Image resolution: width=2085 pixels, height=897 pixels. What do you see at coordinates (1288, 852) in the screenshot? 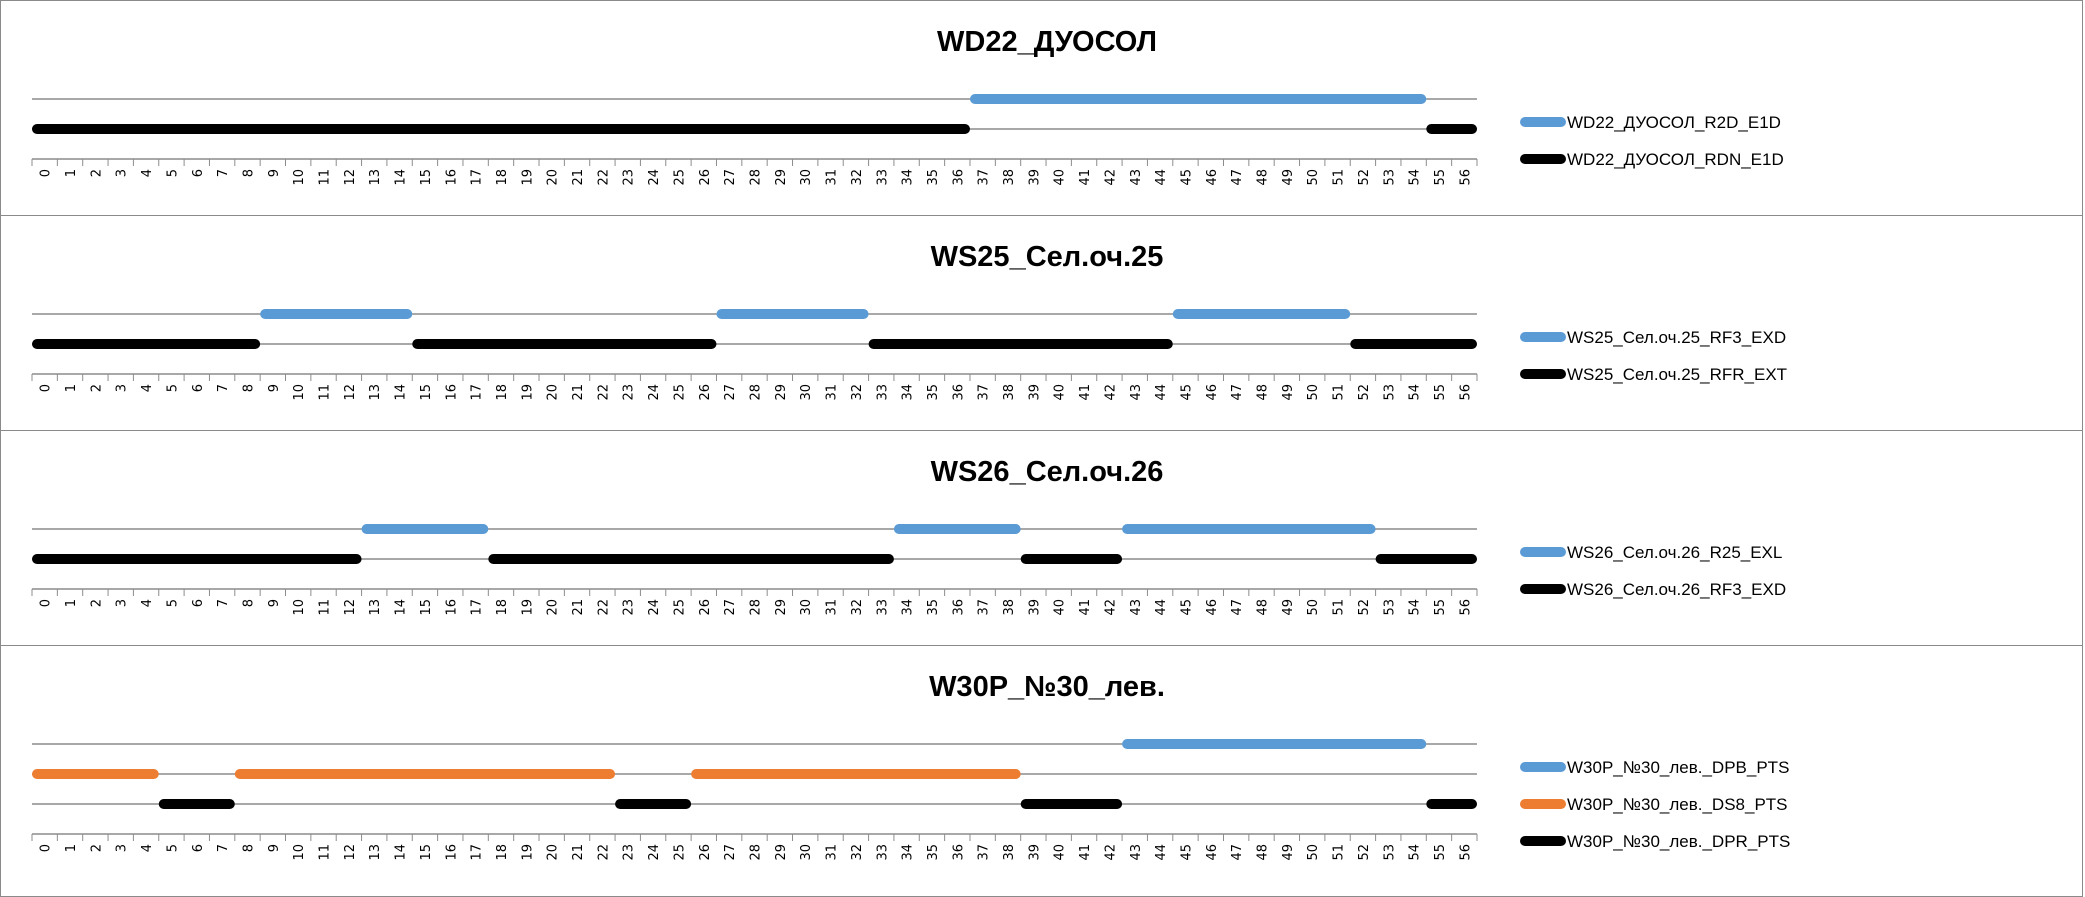
I see `x-tick-label: 49` at bounding box center [1288, 852].